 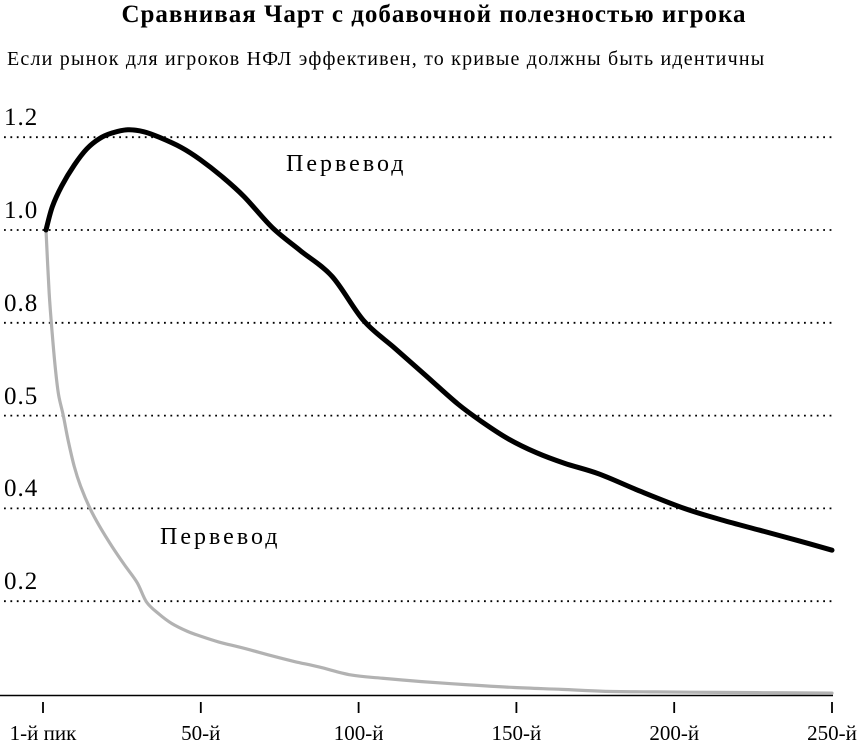 I want to click on x-tick-label: 200-й, so click(x=674, y=733).